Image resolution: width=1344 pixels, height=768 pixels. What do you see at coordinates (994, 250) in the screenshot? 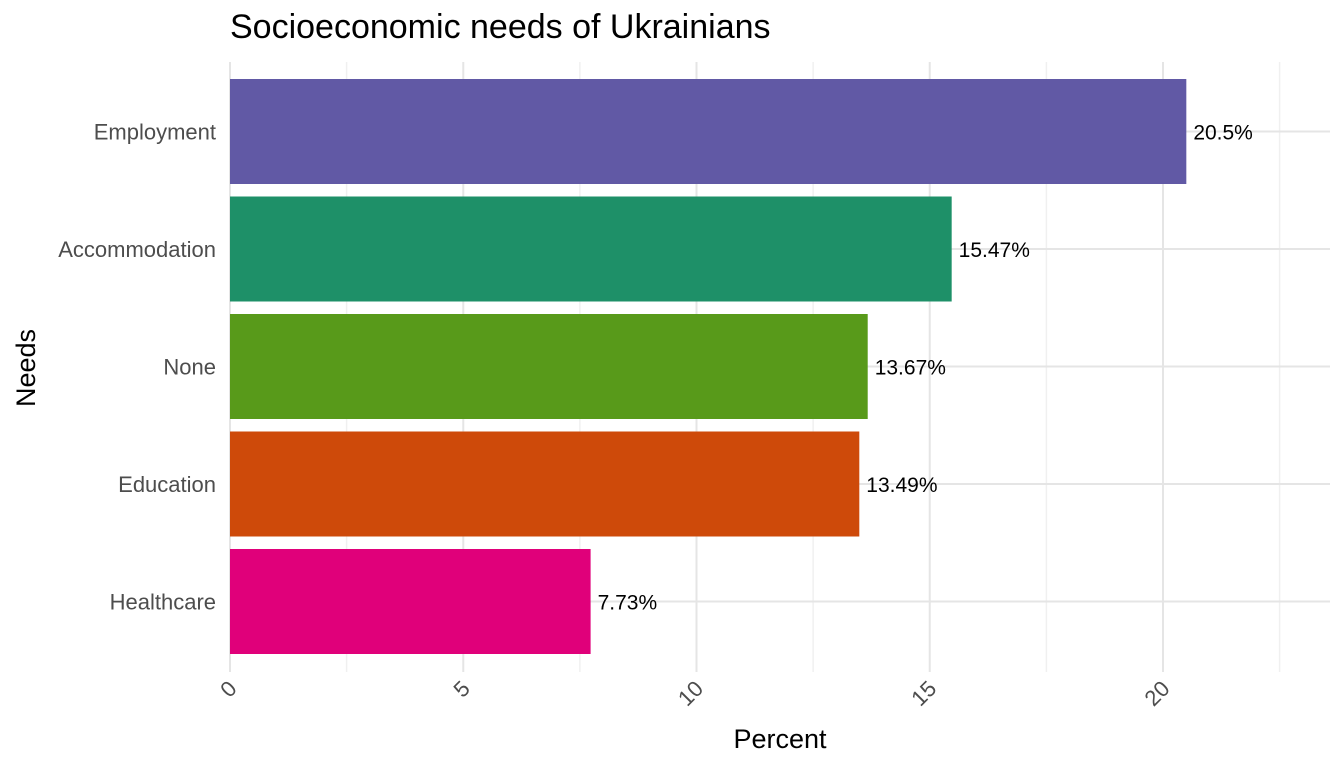
I see `data-label: 15.47%` at bounding box center [994, 250].